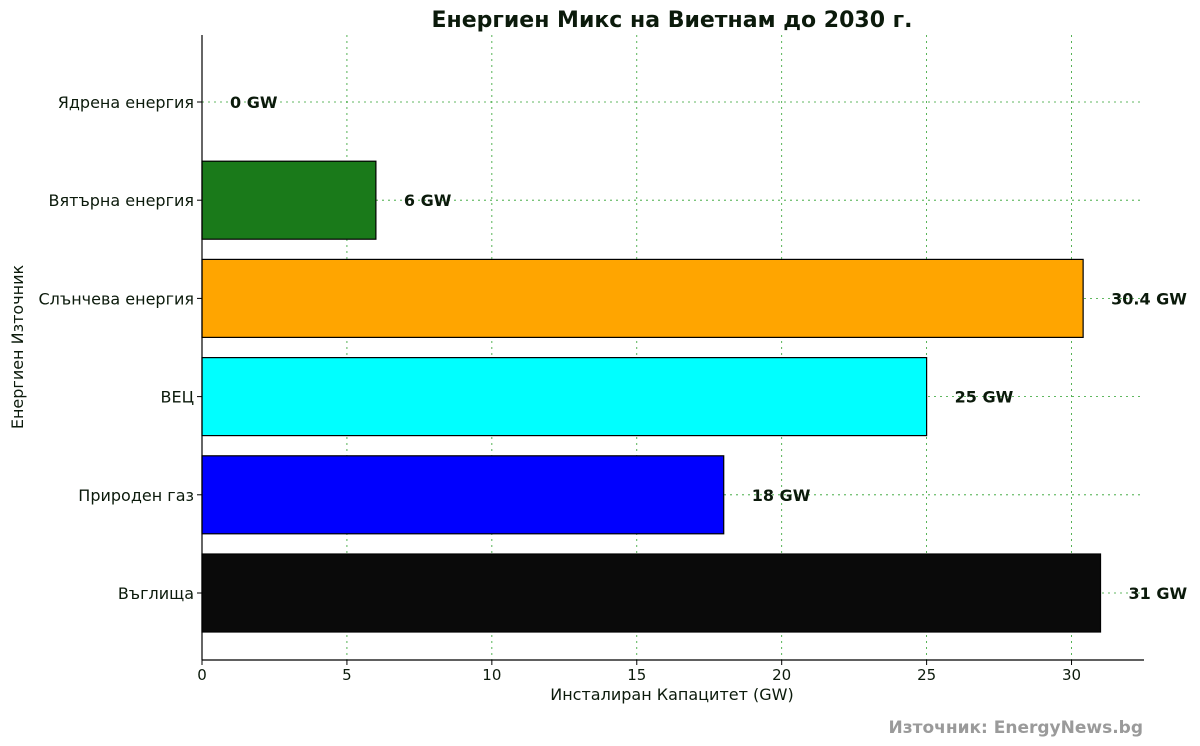  Describe the element at coordinates (1071, 675) in the screenshot. I see `x-tick-label: 30` at that location.